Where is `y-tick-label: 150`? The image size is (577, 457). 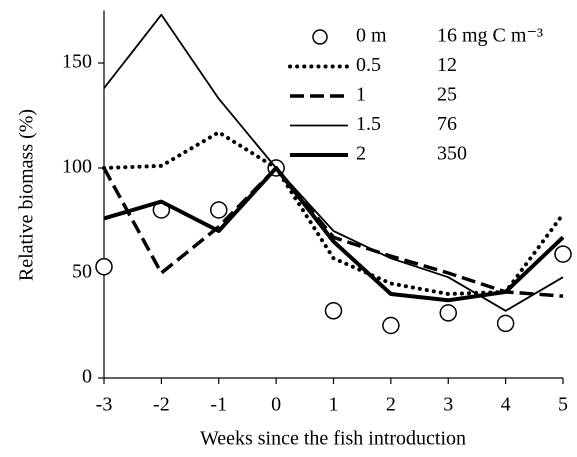
y-tick-label: 150 is located at coordinates (77, 62).